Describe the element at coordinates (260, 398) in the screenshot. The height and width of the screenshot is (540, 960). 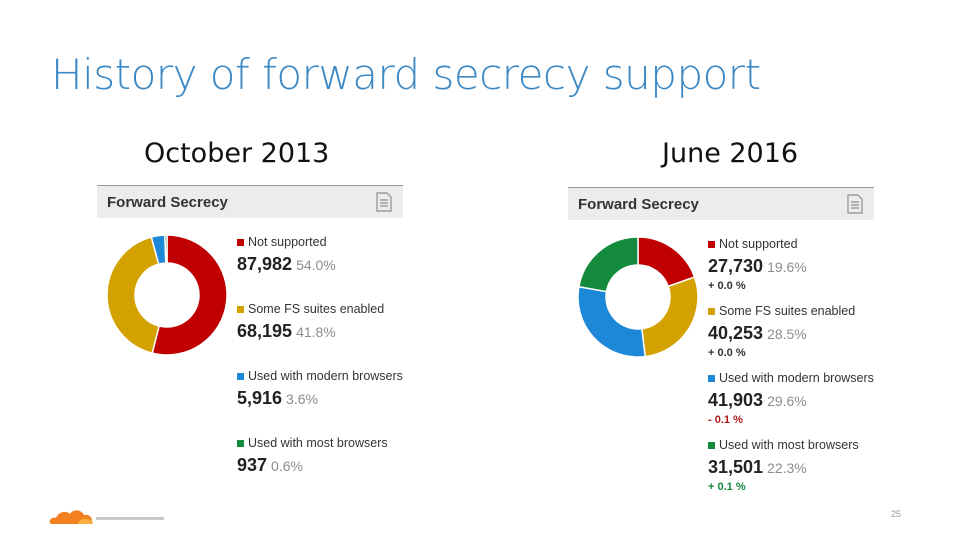
I see `count-value: 5,916` at that location.